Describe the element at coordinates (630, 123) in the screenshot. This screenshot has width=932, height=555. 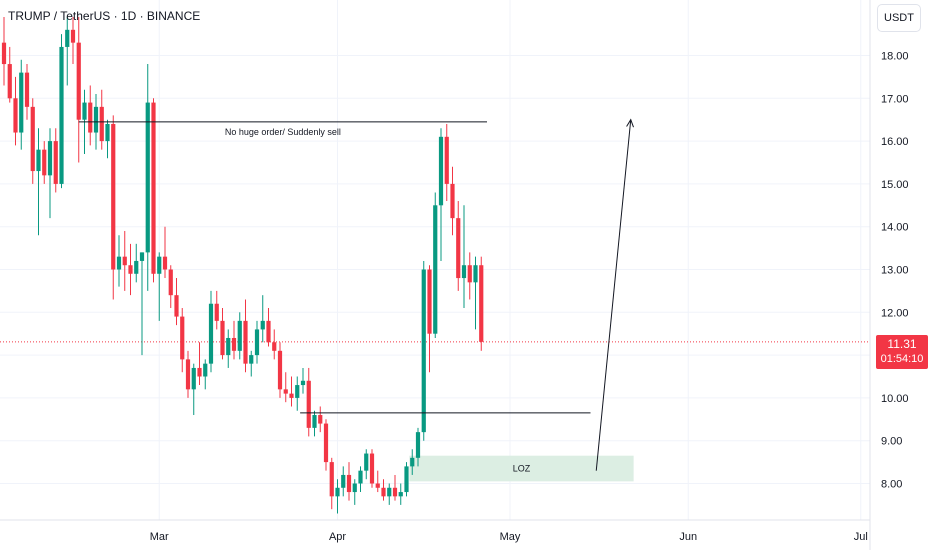
I see `target-arrow-head` at that location.